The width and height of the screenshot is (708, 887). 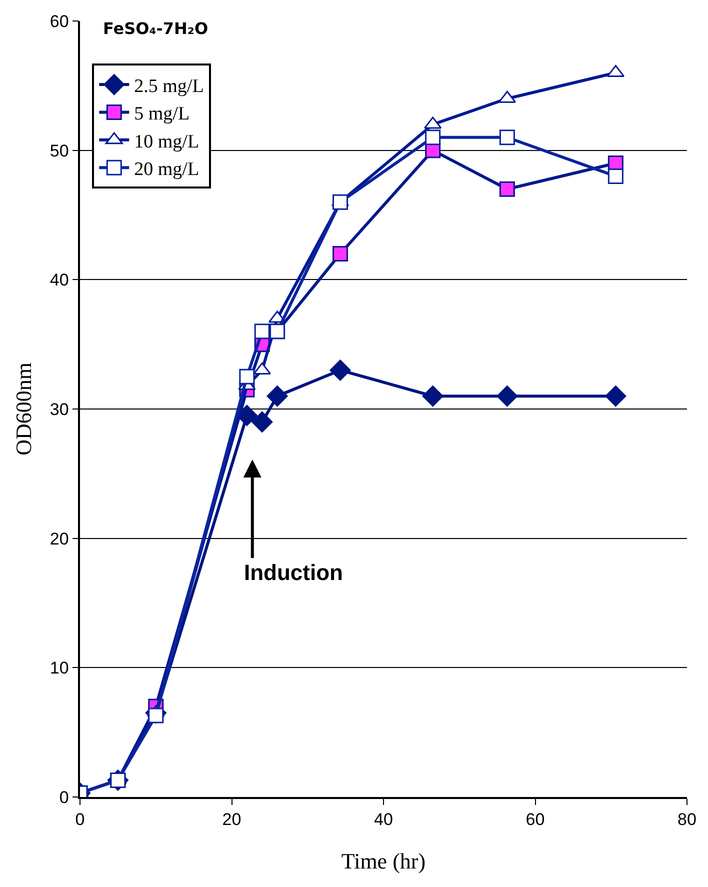 I want to click on y-tick-label: 20, so click(x=59, y=538).